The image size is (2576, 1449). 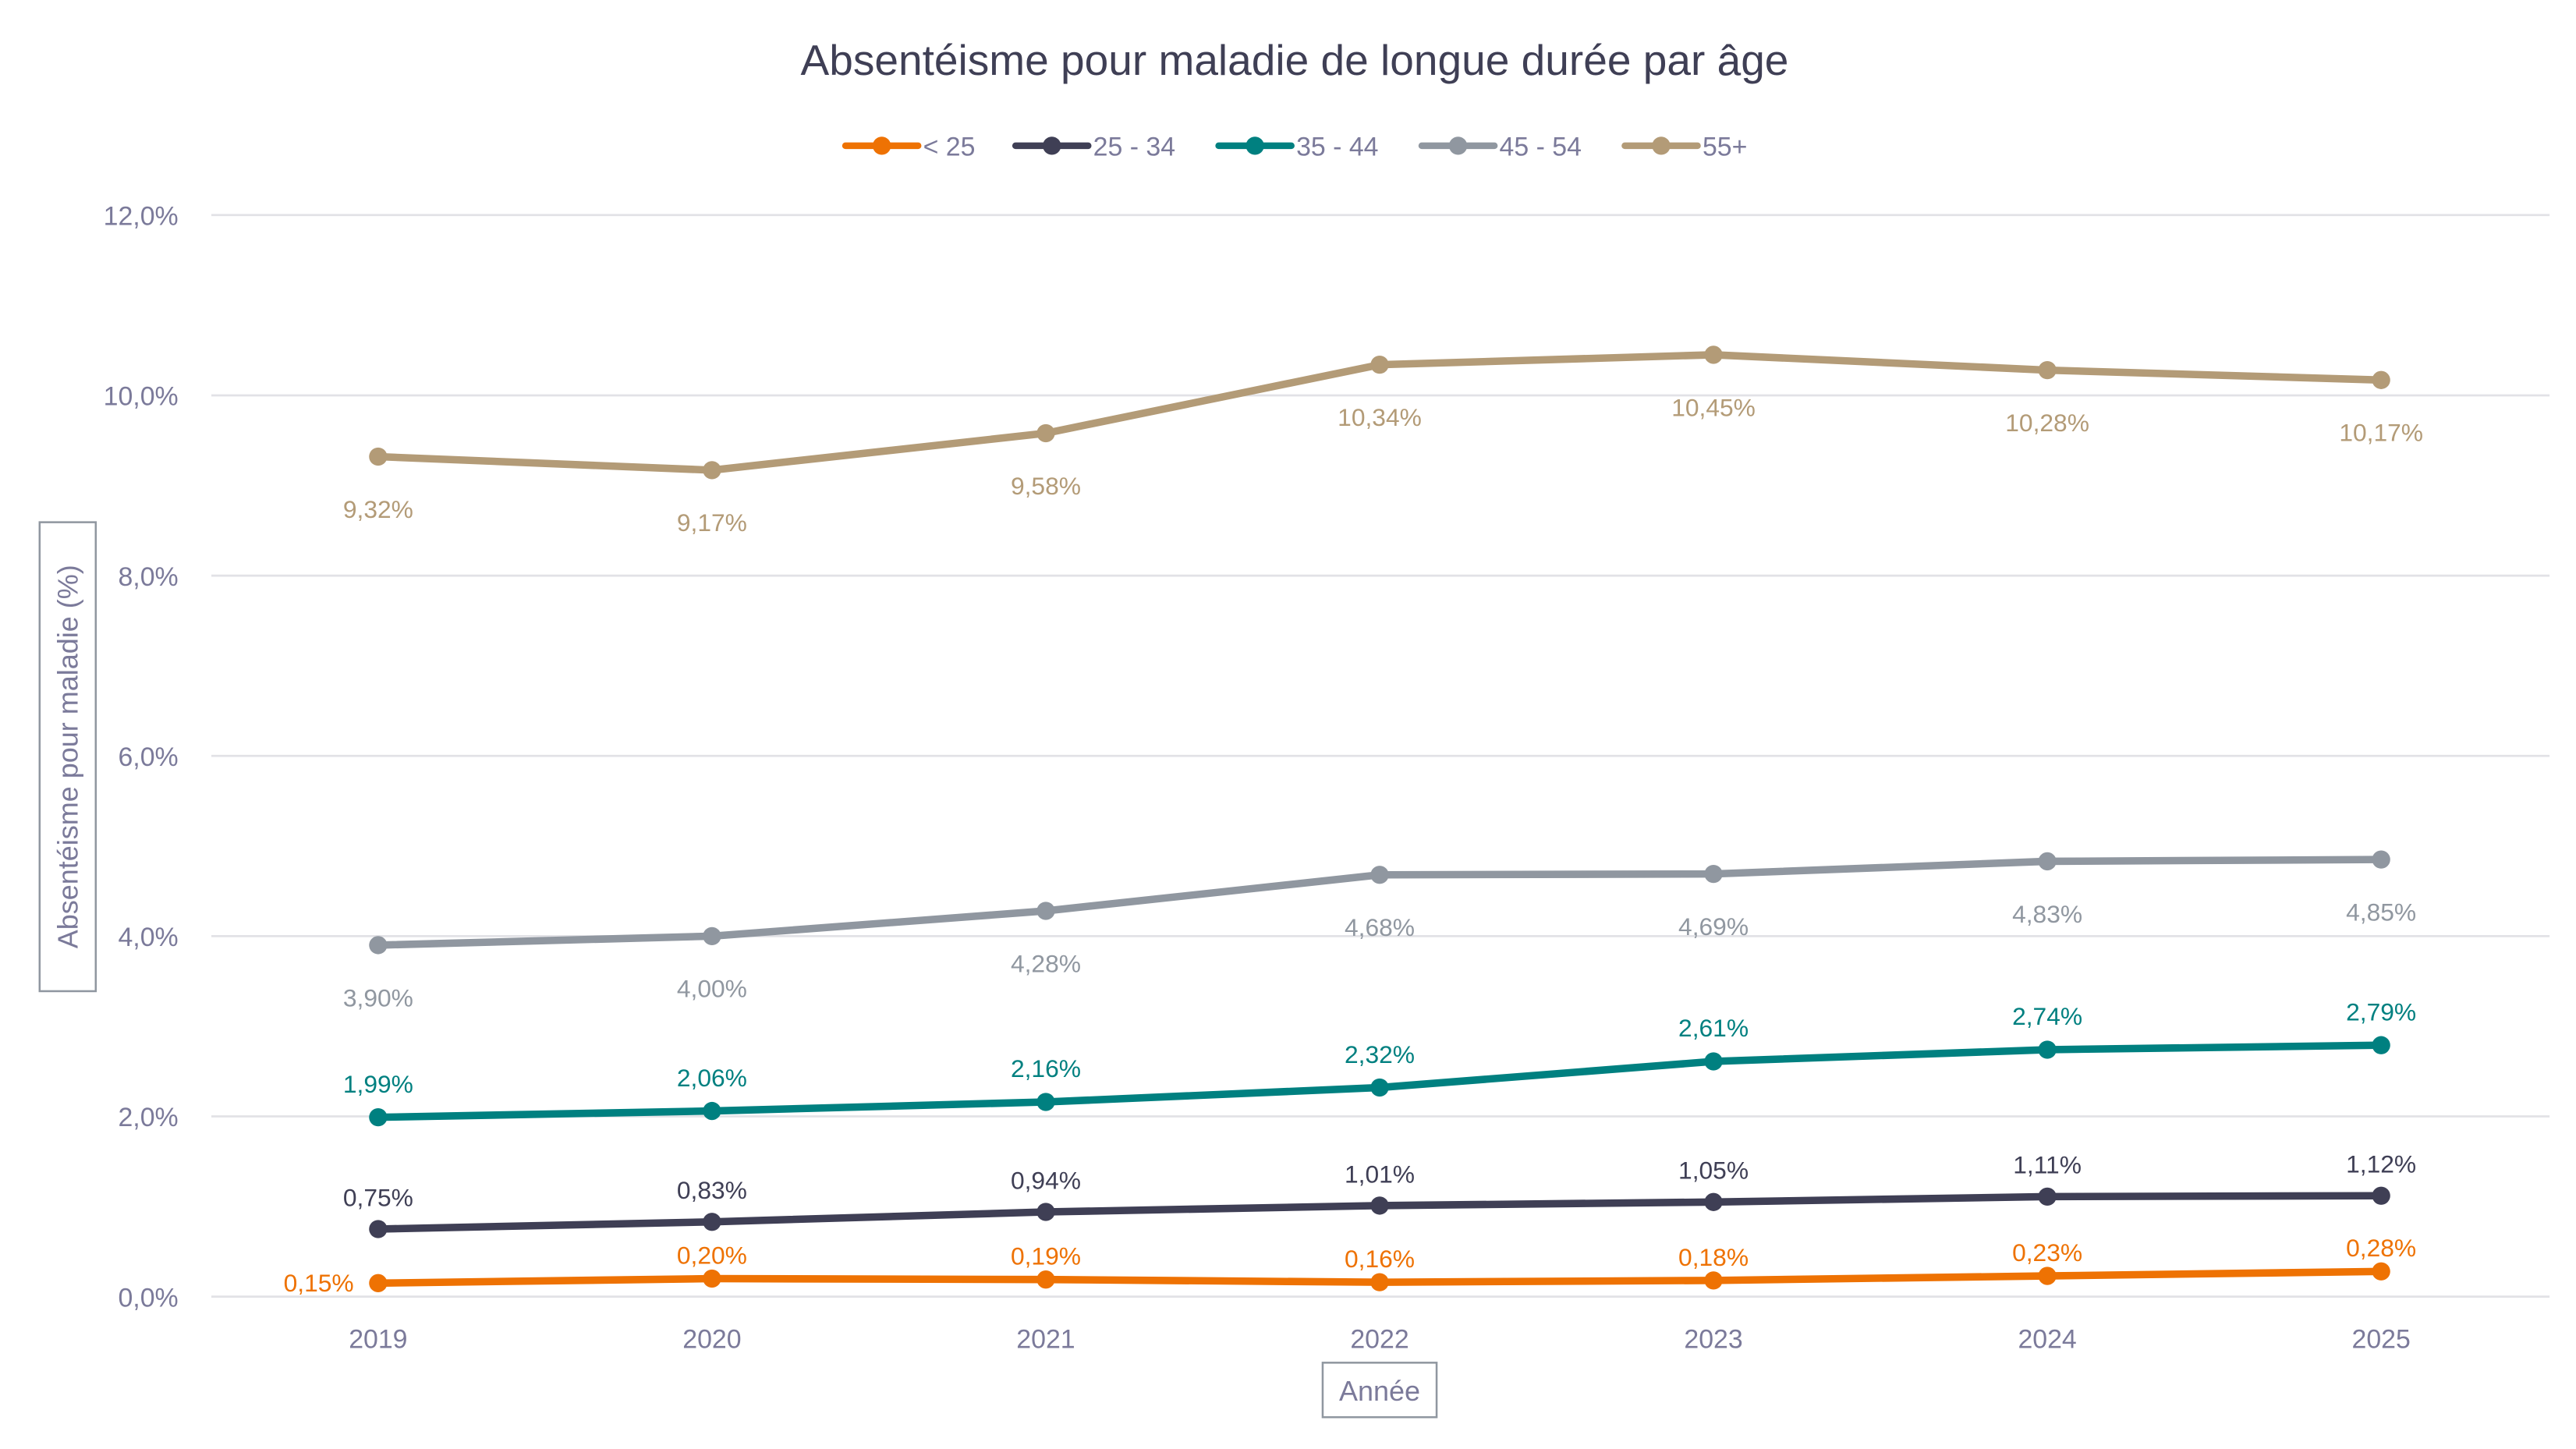 What do you see at coordinates (1046, 1068) in the screenshot?
I see `data-label: 2,16%` at bounding box center [1046, 1068].